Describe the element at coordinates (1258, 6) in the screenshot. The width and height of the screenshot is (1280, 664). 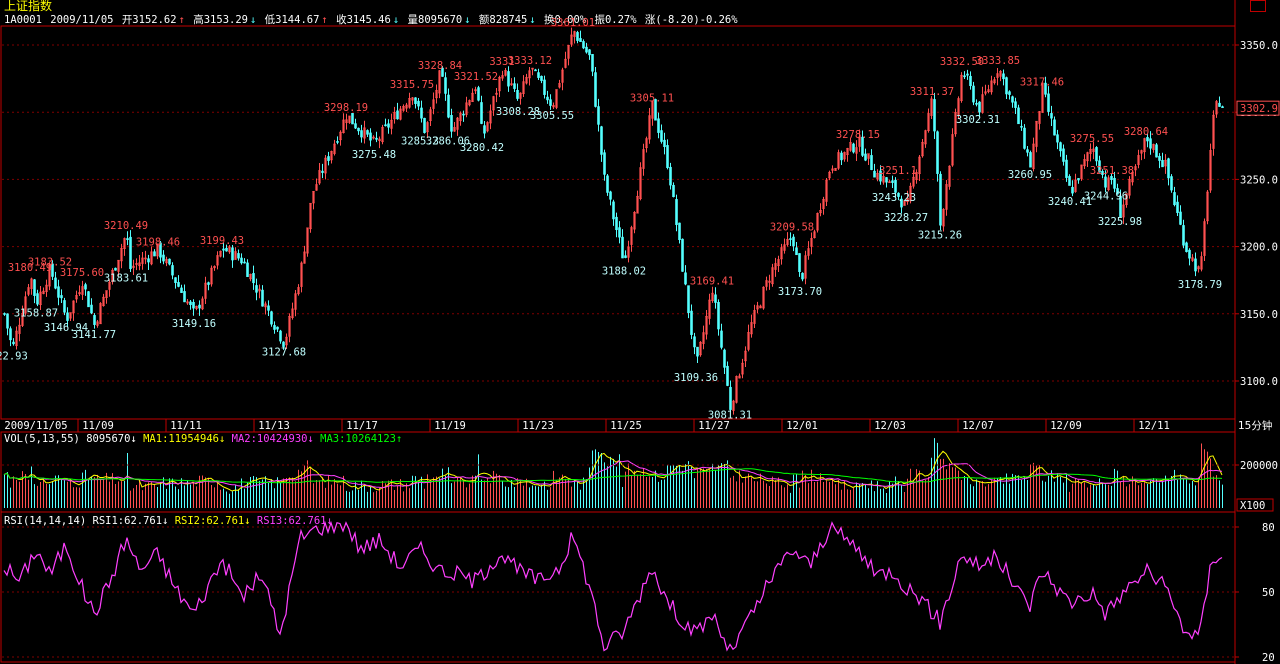
I see `close-icon` at that location.